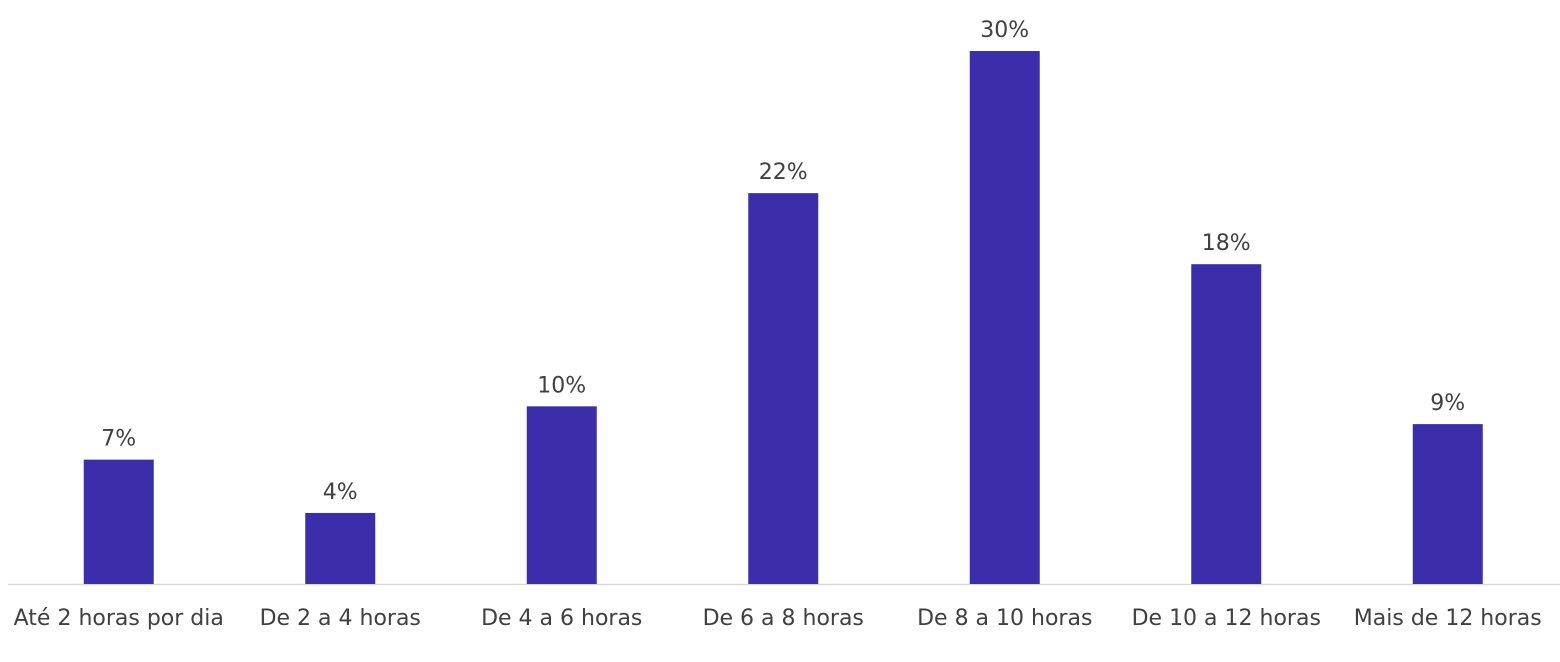  Describe the element at coordinates (562, 618) in the screenshot. I see `x-tick-label: De 4 a 6 horas` at that location.